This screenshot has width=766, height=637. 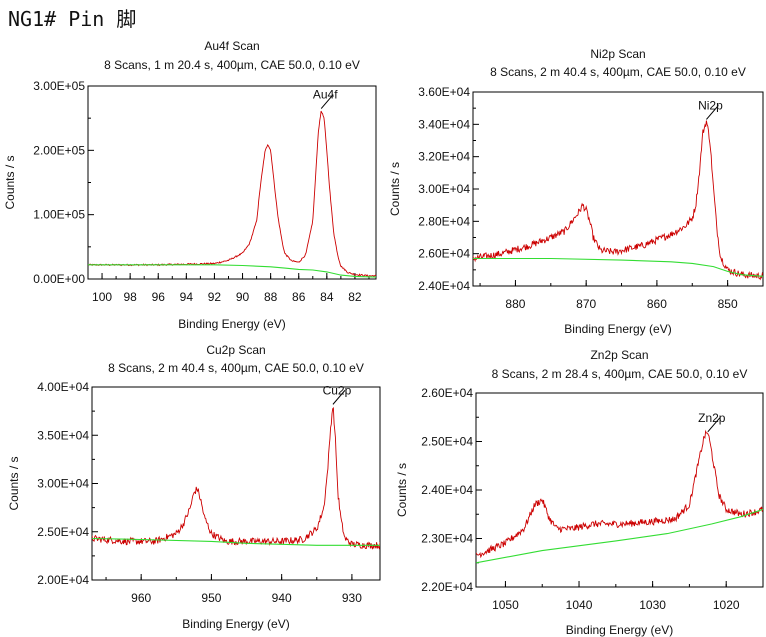 I want to click on y-tick-label: 1.00E+05, so click(x=59, y=215).